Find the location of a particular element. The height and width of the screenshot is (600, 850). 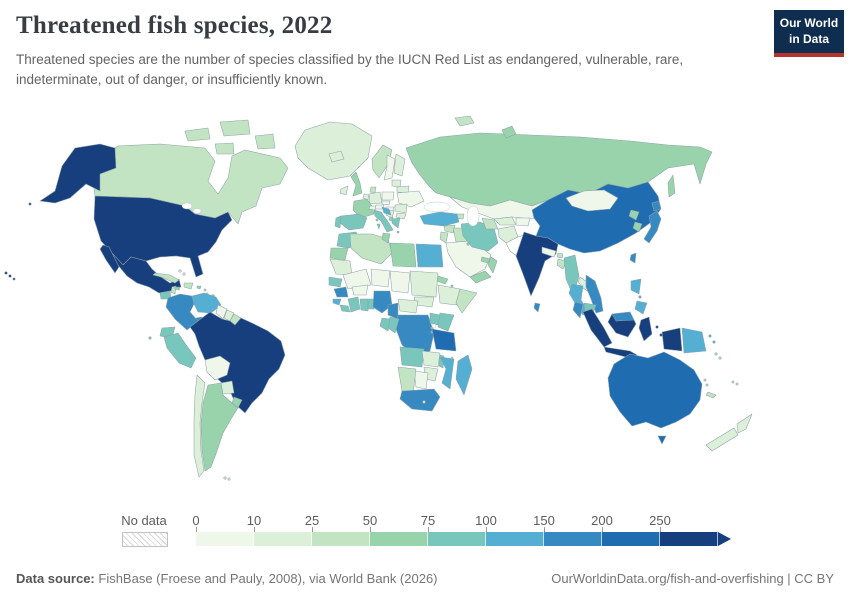

country-croatia is located at coordinates (386, 211).